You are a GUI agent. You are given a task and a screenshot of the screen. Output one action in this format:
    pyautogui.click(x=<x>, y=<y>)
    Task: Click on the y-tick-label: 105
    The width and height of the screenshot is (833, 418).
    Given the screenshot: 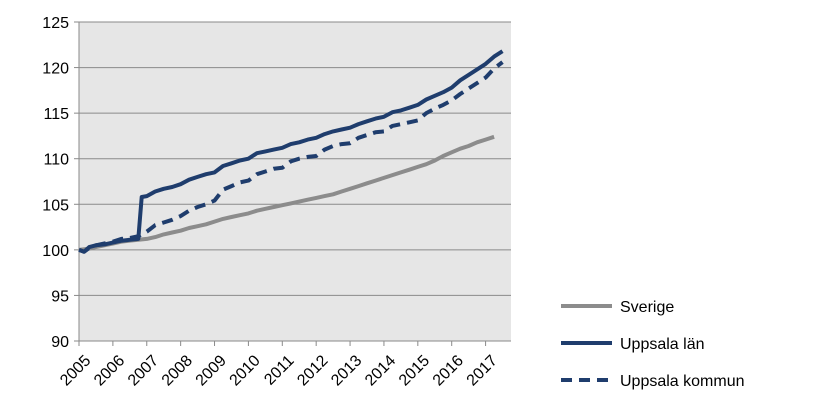 What is the action you would take?
    pyautogui.click(x=55, y=205)
    